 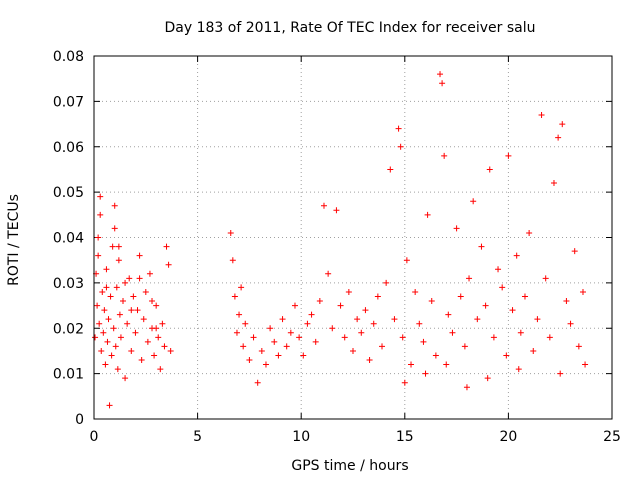 What do you see at coordinates (68, 193) in the screenshot?
I see `y-tick-label: 0.05` at bounding box center [68, 193].